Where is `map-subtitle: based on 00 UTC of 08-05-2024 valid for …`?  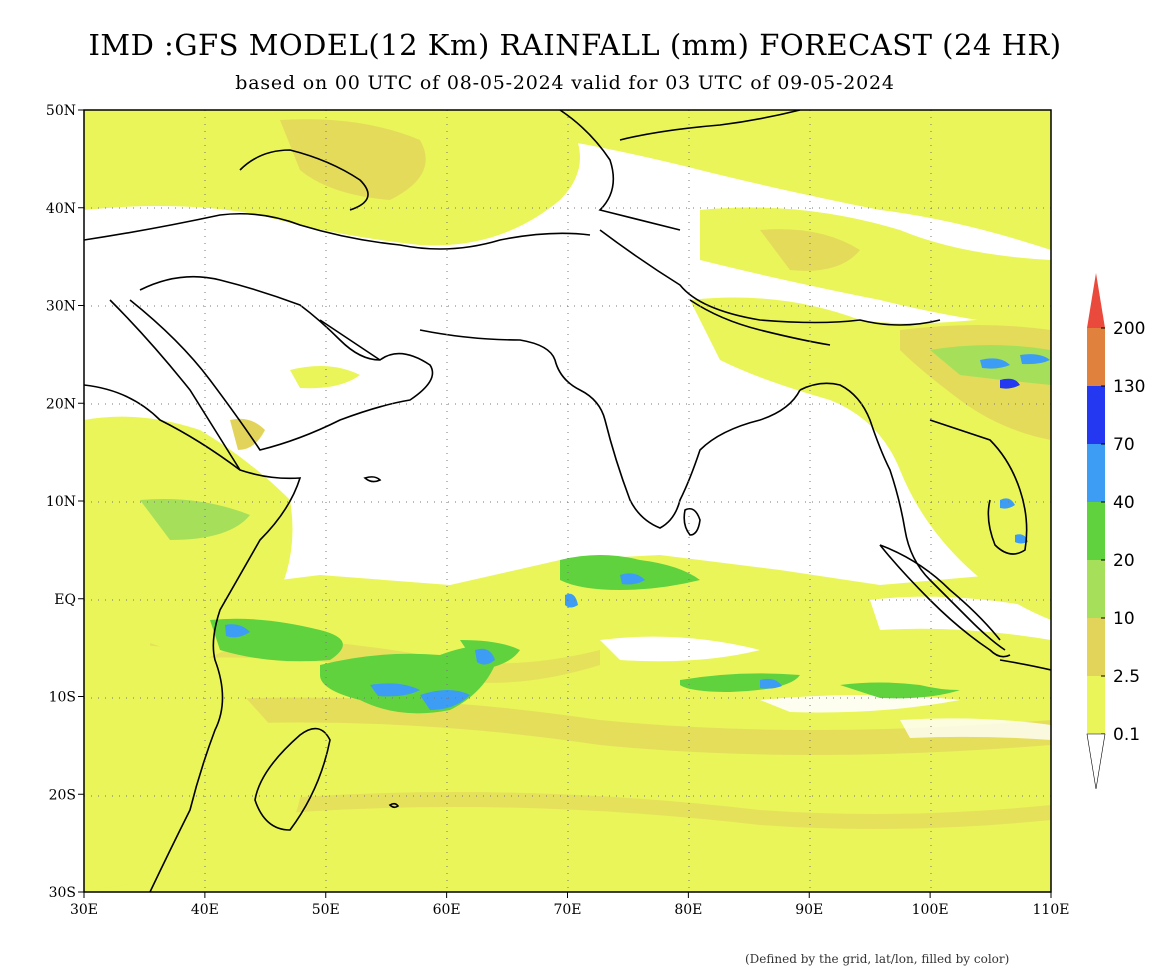 map-subtitle: based on 00 UTC of 08-05-2024 valid for … is located at coordinates (565, 83).